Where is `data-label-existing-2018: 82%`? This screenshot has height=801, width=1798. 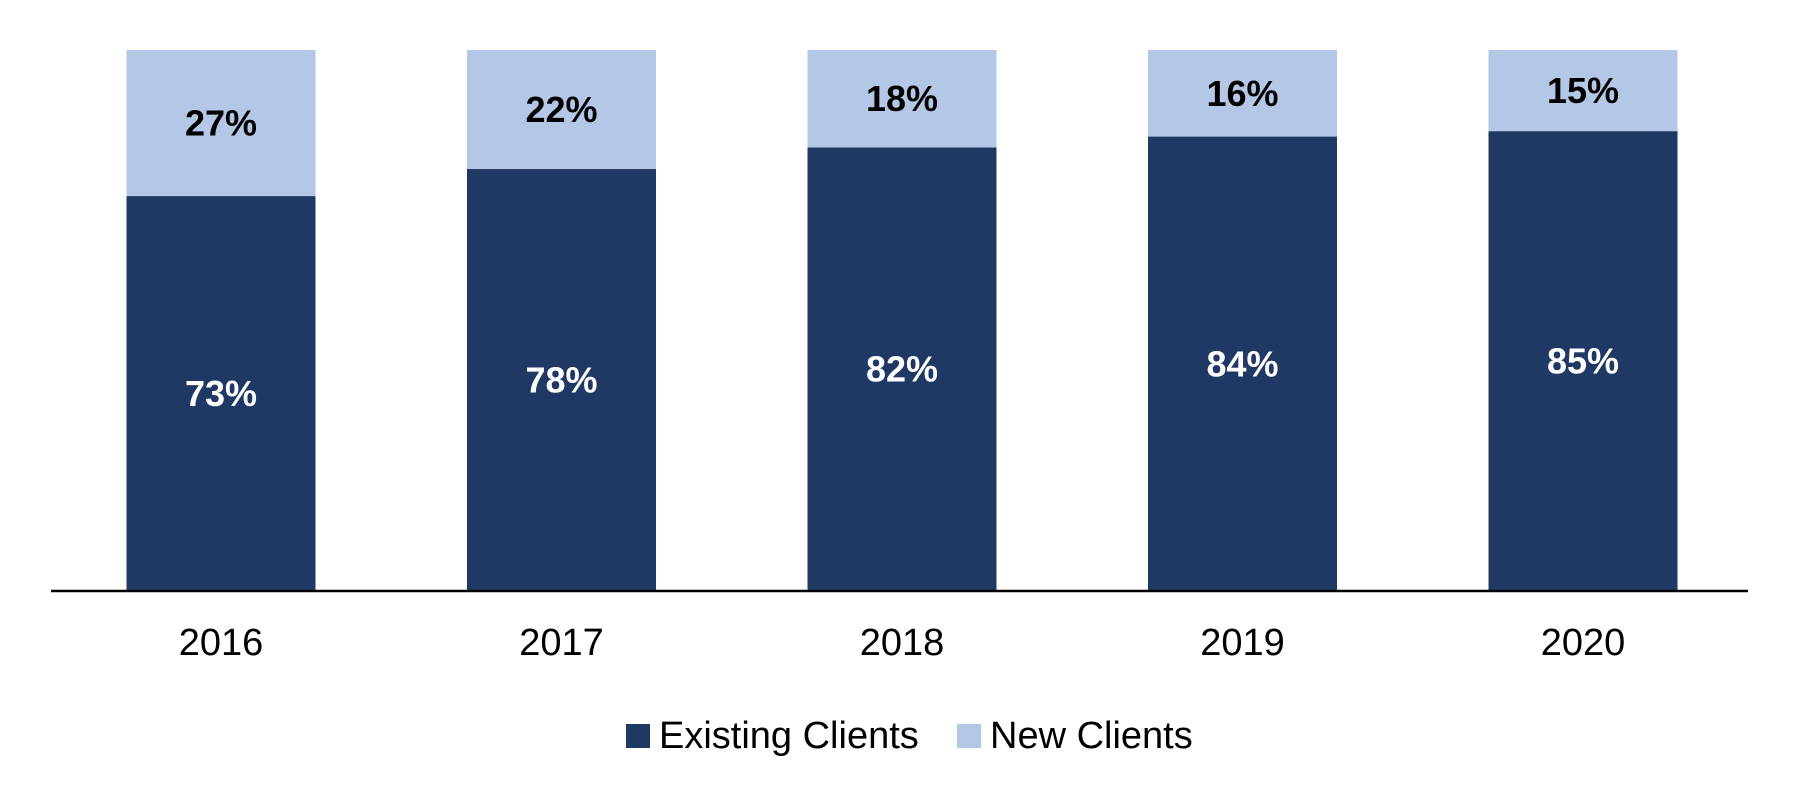 data-label-existing-2018: 82% is located at coordinates (902, 369).